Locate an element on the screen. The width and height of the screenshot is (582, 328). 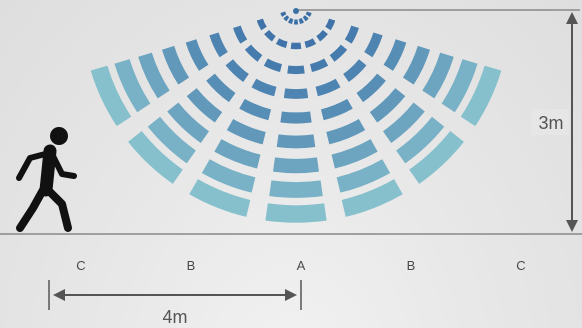
zone-label-b-right: B is located at coordinates (411, 265).